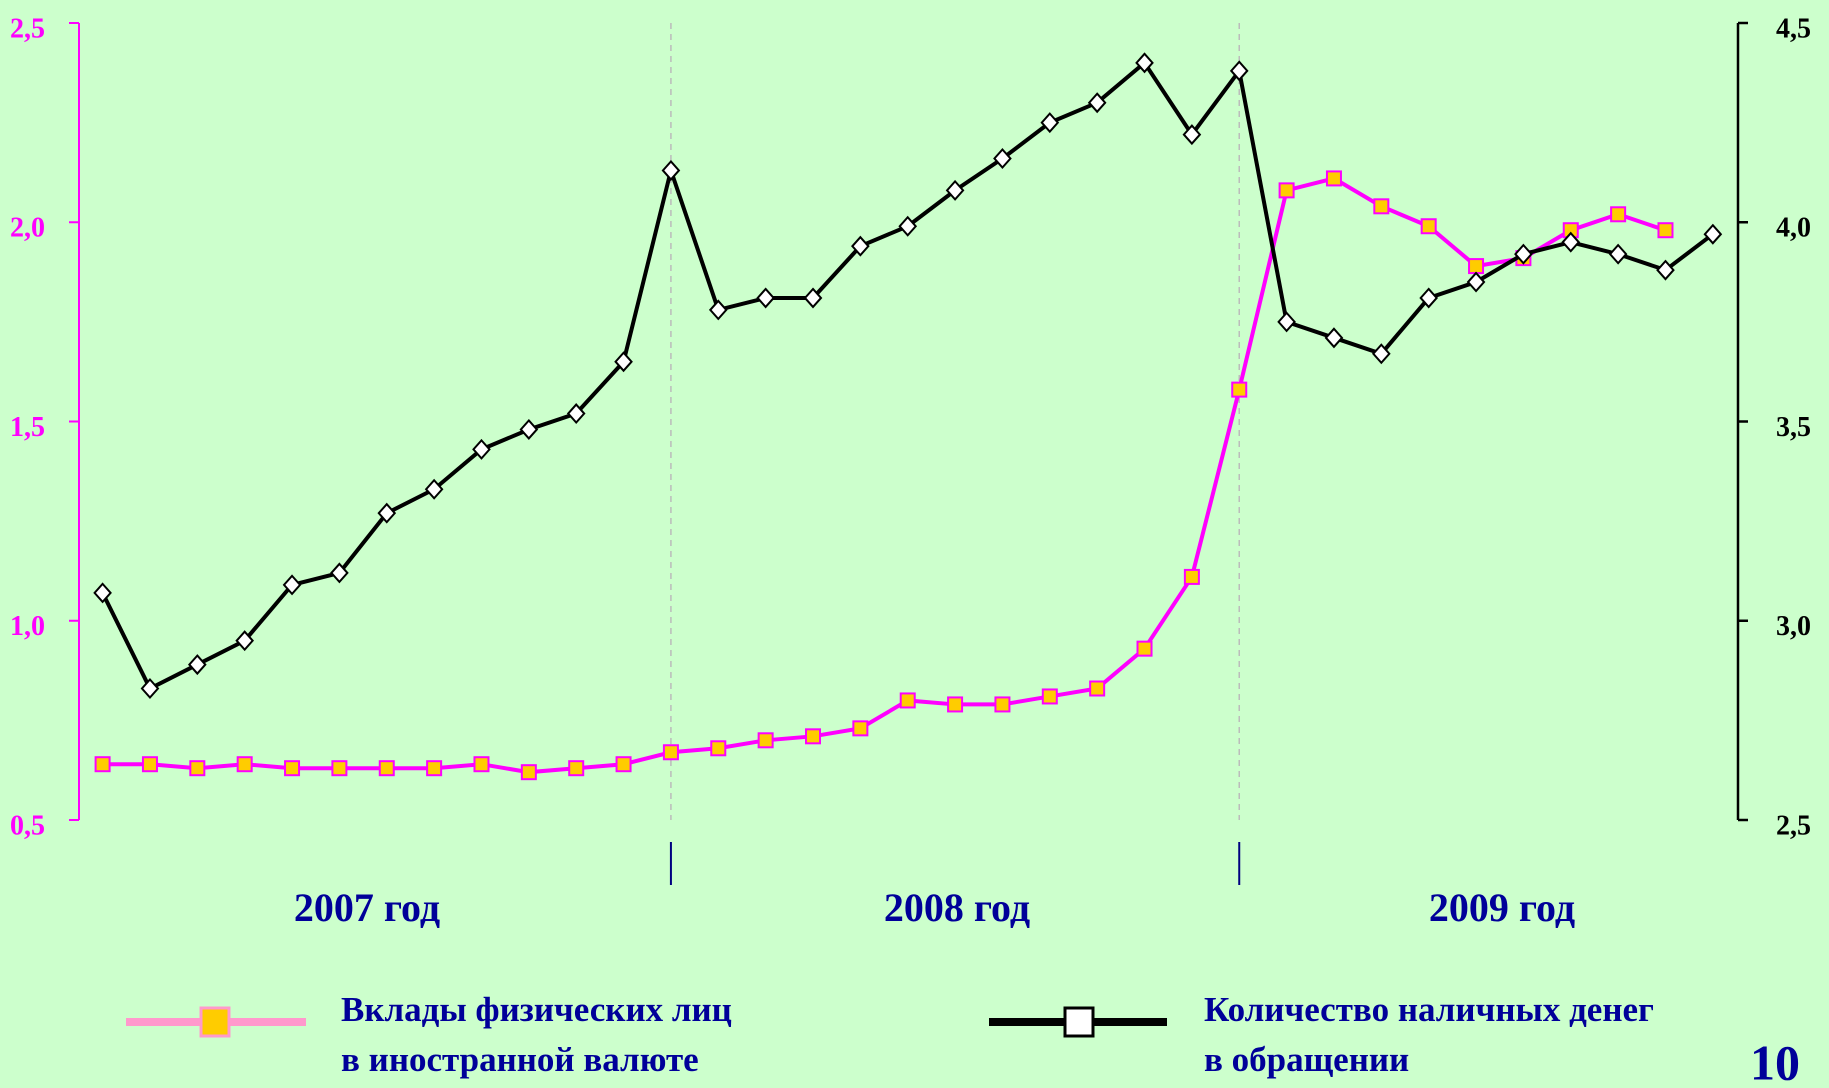  What do you see at coordinates (27, 28) in the screenshot?
I see `y-tick-label: 2,5` at bounding box center [27, 28].